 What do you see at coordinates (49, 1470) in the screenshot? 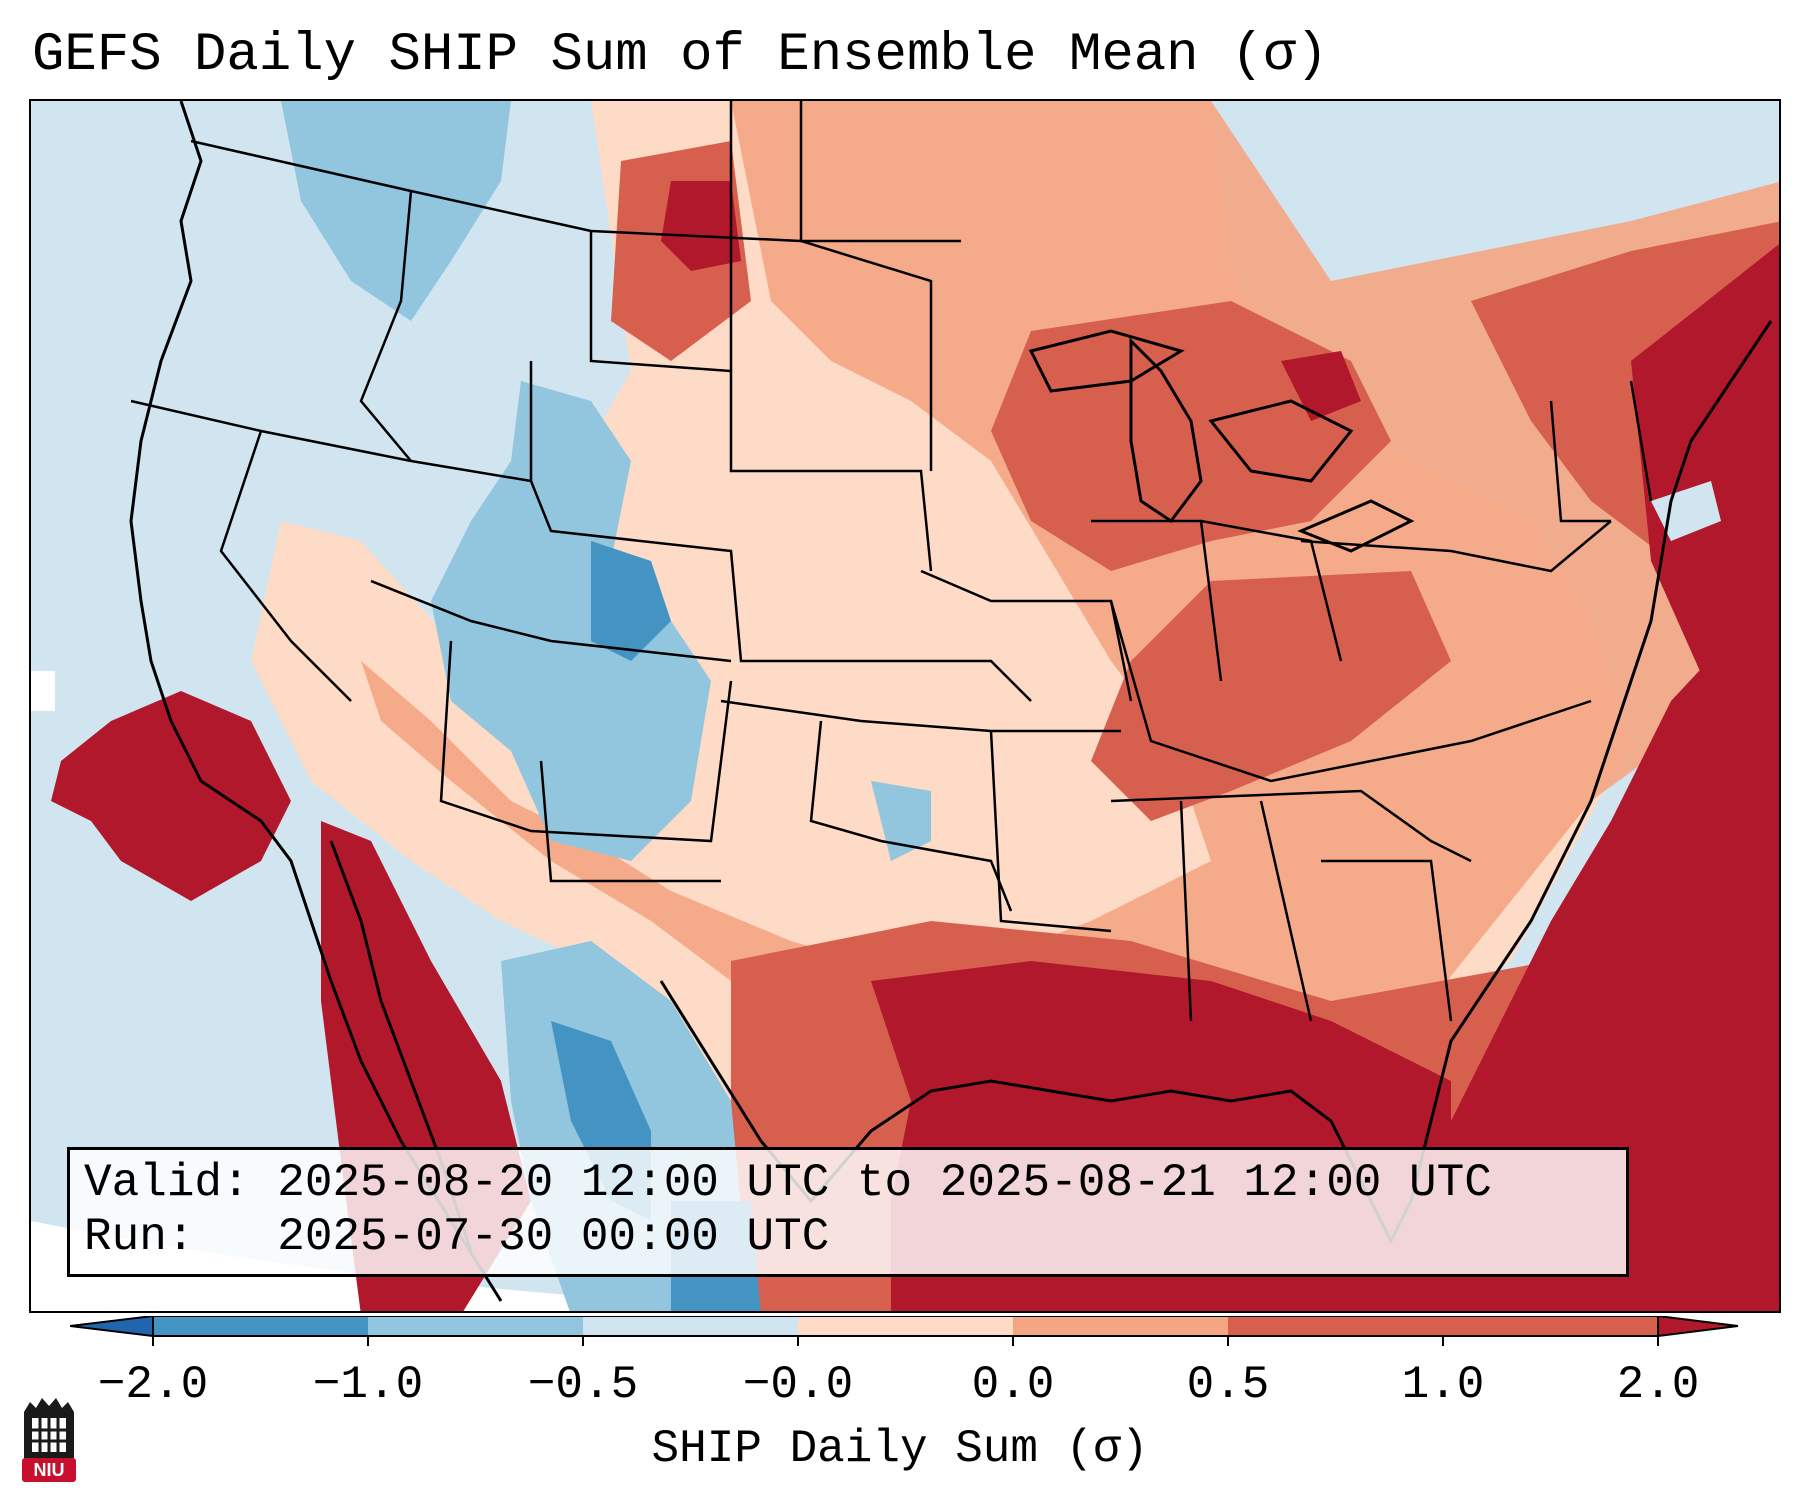
I see `svg-text: NIU` at bounding box center [49, 1470].